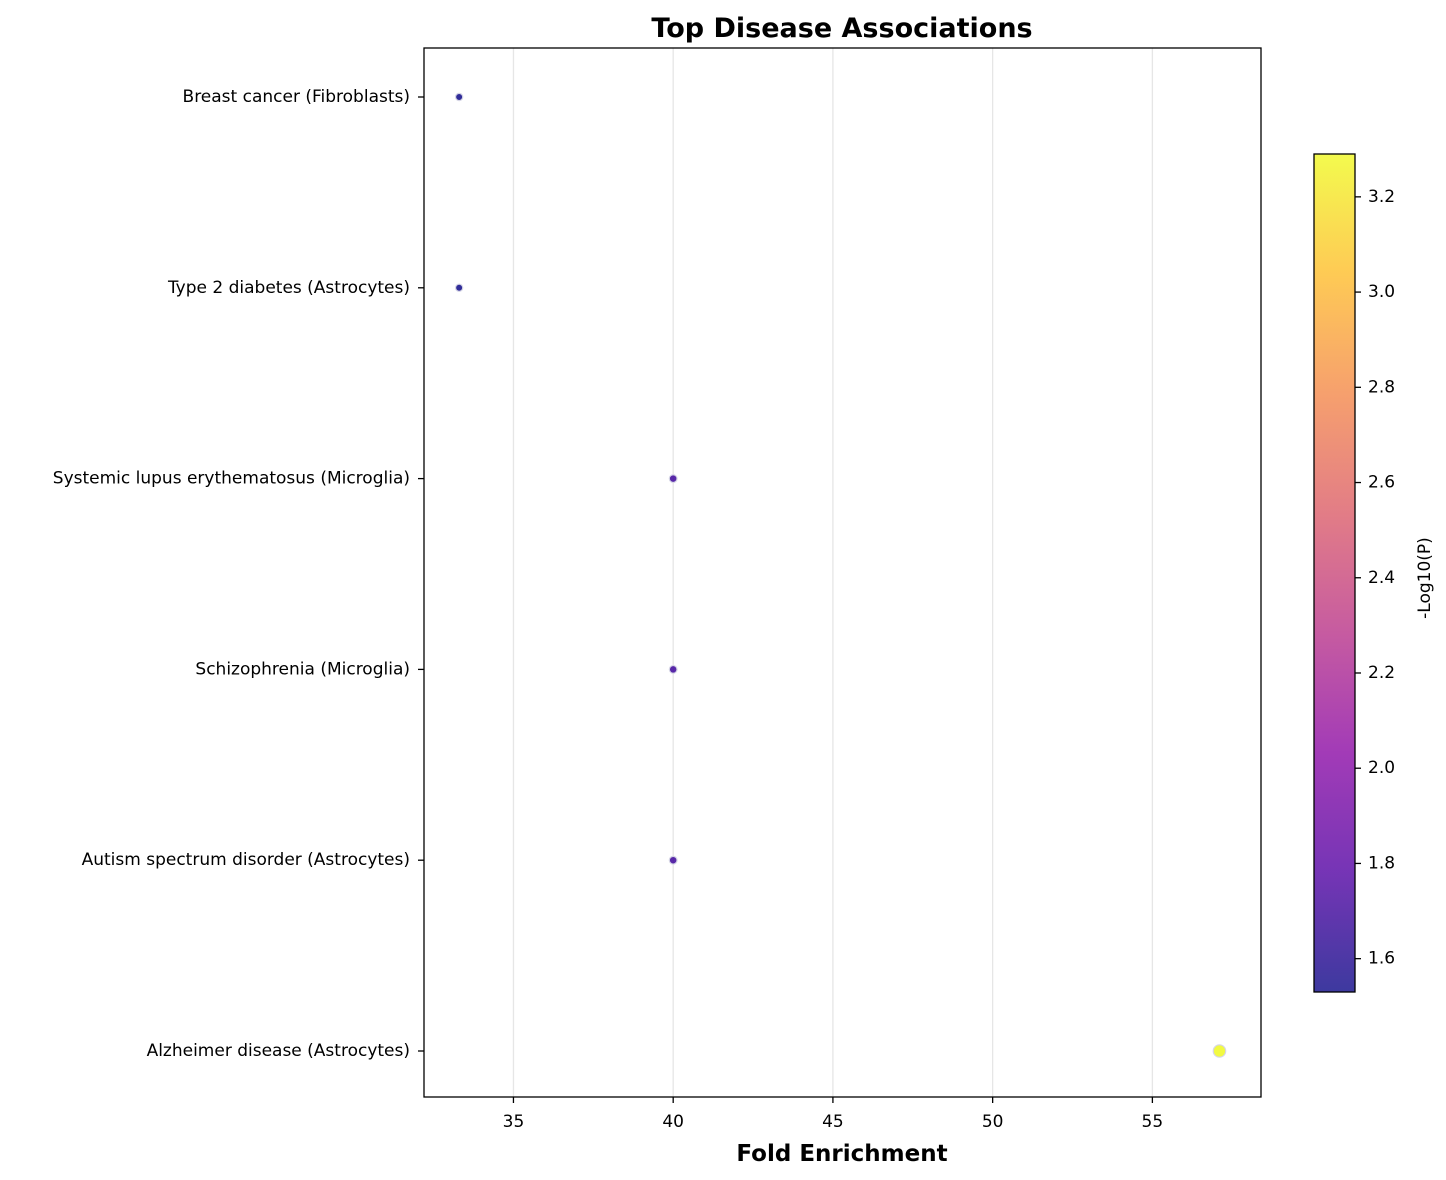  What do you see at coordinates (1381, 959) in the screenshot?
I see `colorbar-tick-label: 1.6` at bounding box center [1381, 959].